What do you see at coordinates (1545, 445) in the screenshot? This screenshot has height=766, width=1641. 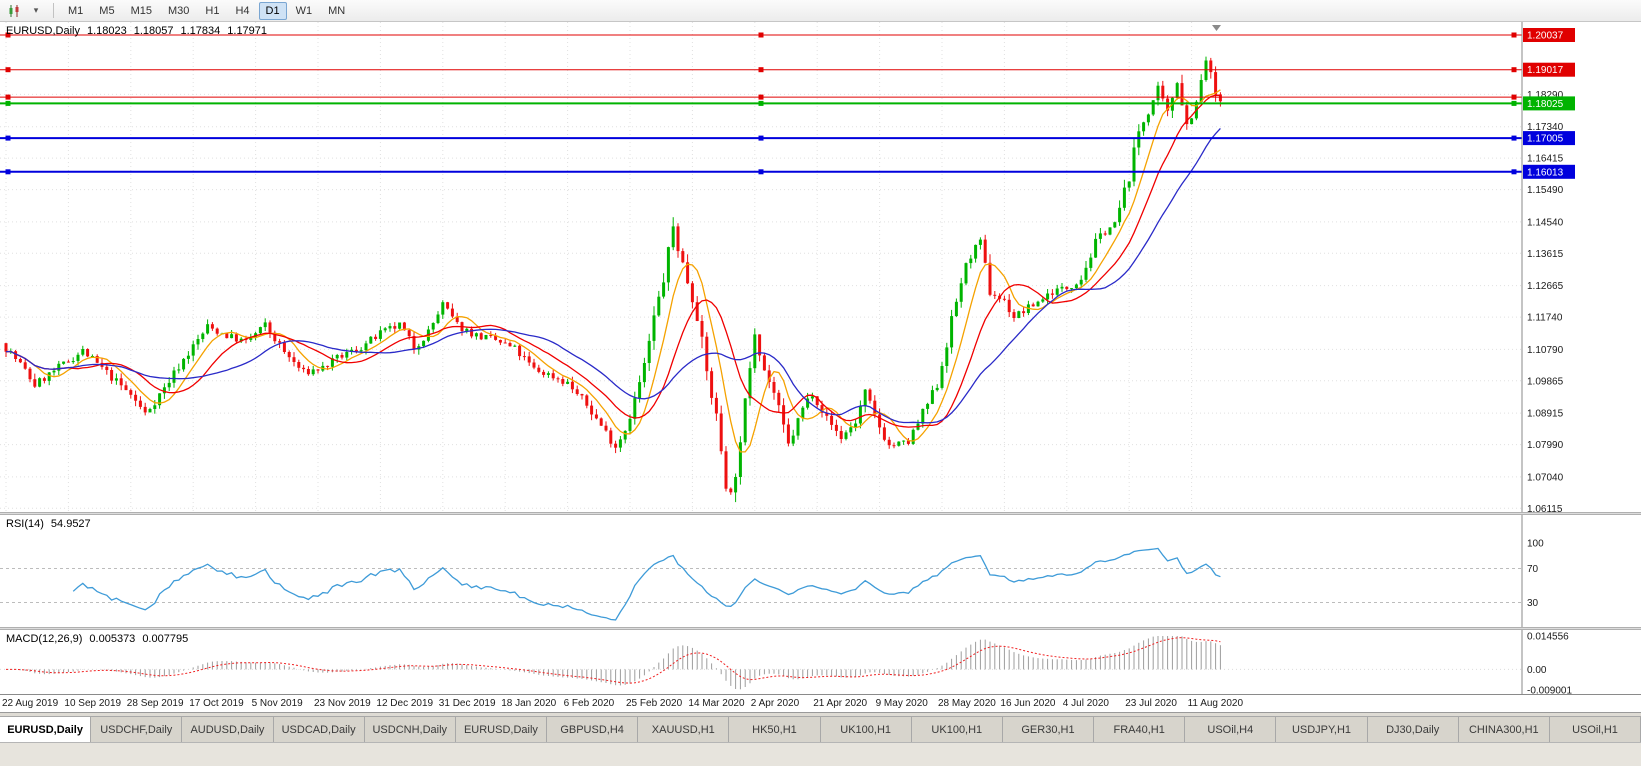 I see `price-axis-label: 1.07990` at bounding box center [1545, 445].